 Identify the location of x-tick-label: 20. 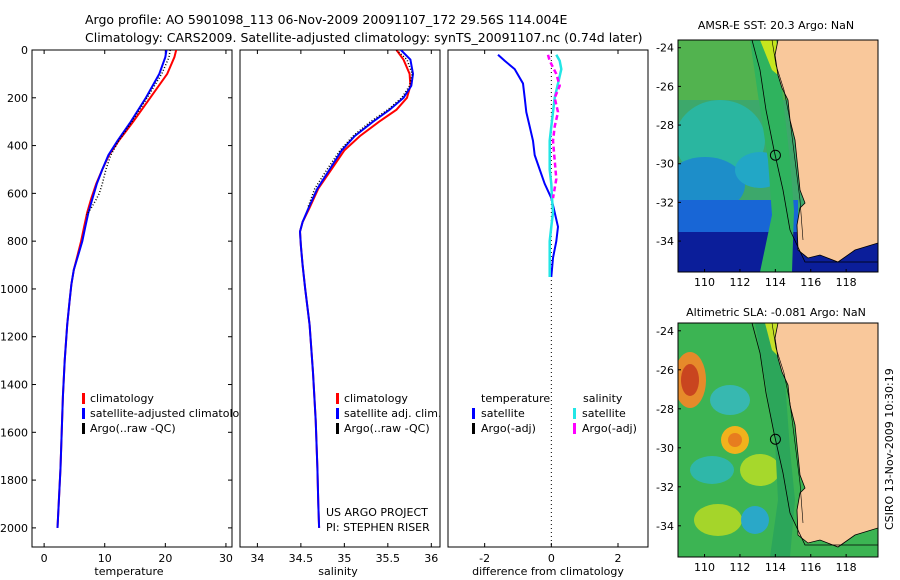
(165, 558).